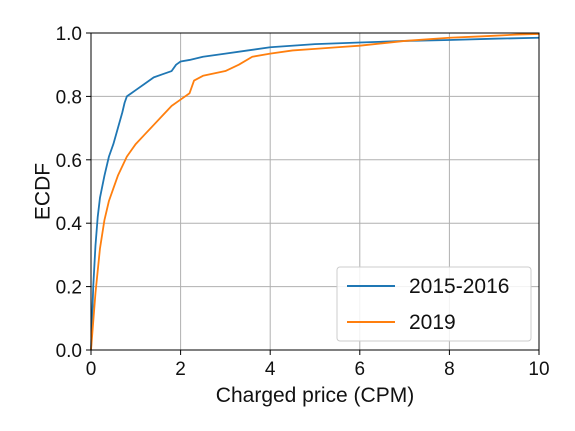  Describe the element at coordinates (69, 224) in the screenshot. I see `y-tick-label: 0.4` at that location.